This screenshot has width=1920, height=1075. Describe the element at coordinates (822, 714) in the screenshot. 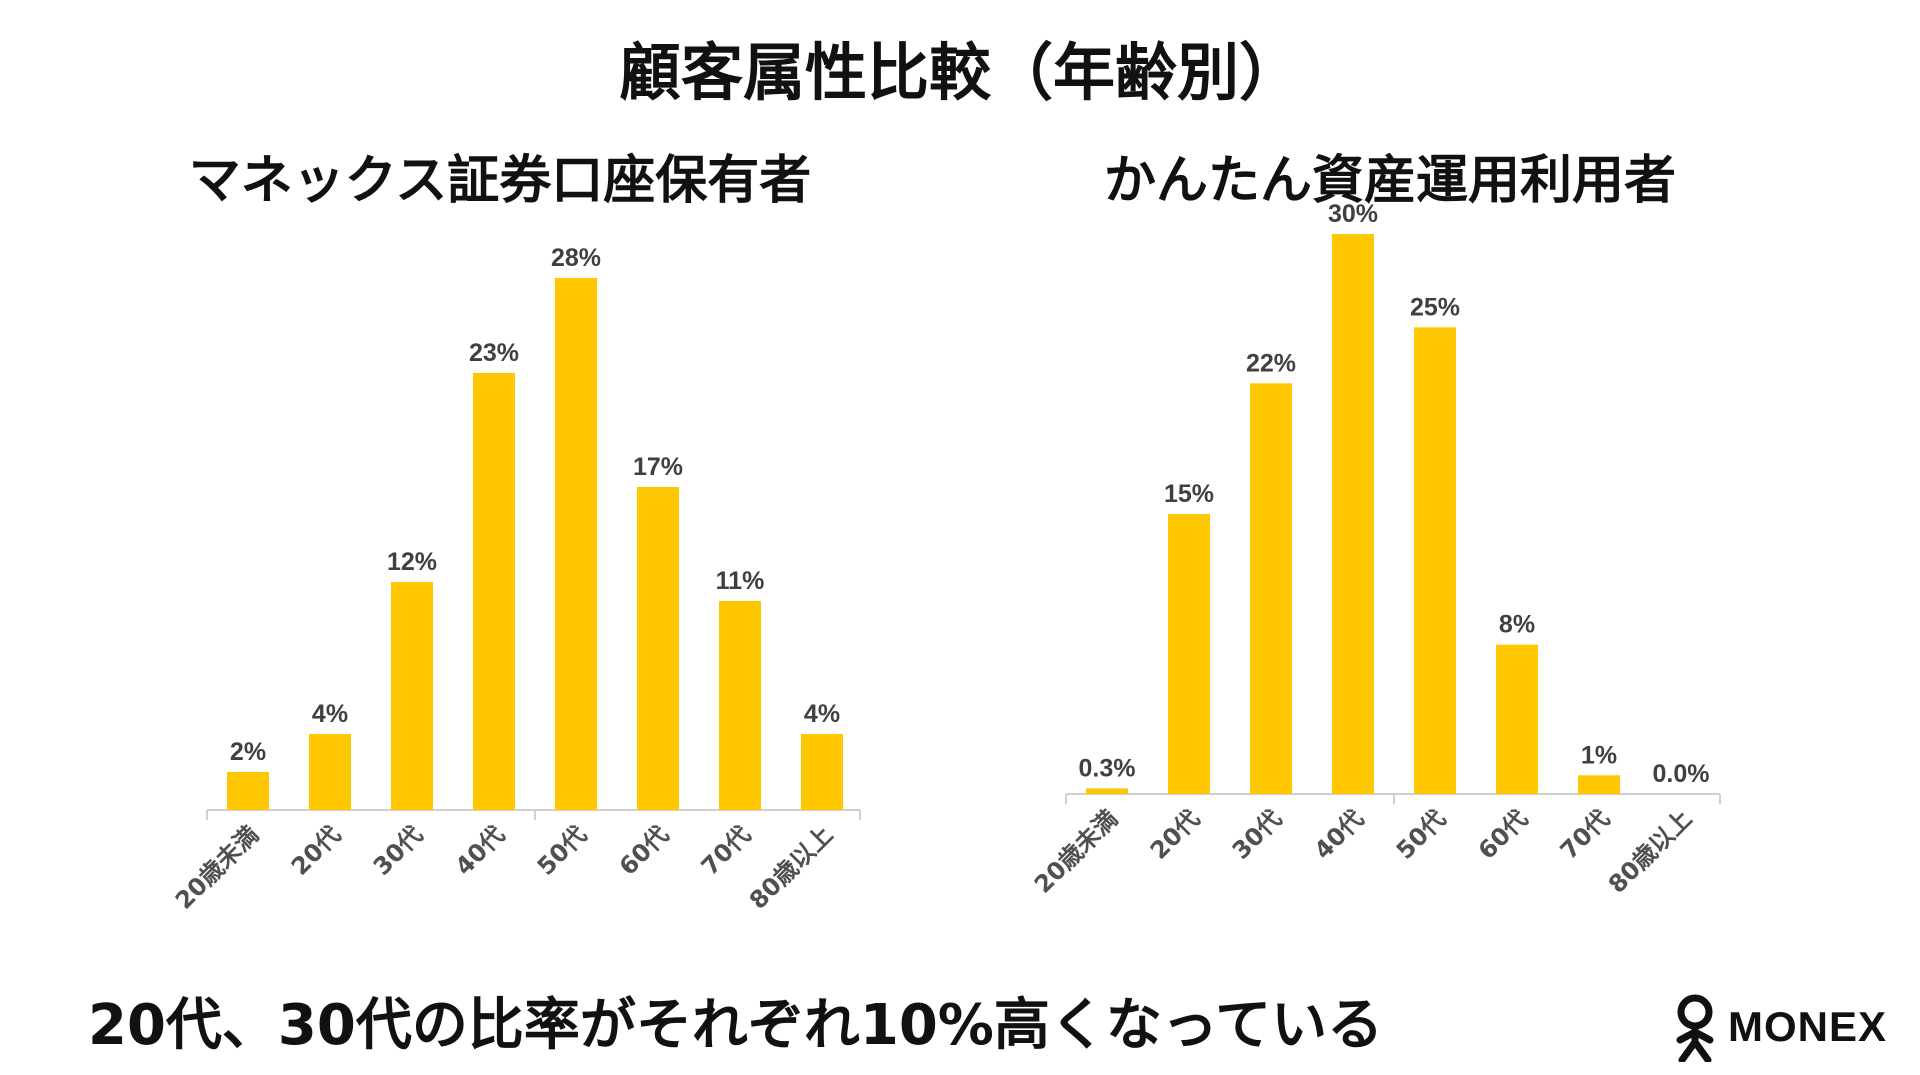

I see `data-label-7: 4%` at that location.